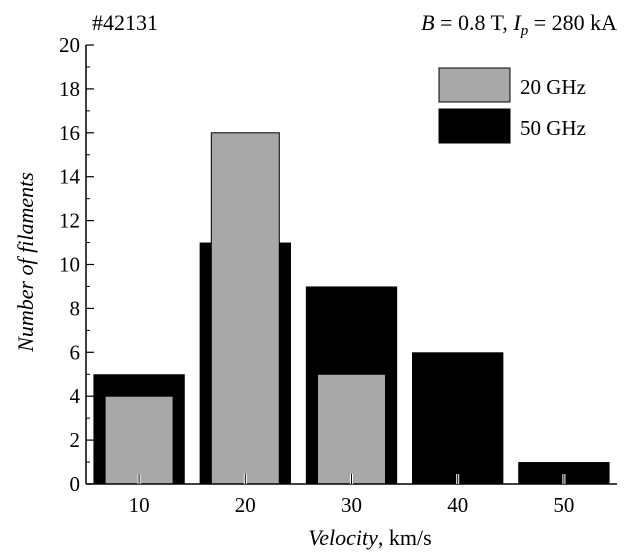  Describe the element at coordinates (75, 352) in the screenshot. I see `y-tick-label-6: 6` at that location.